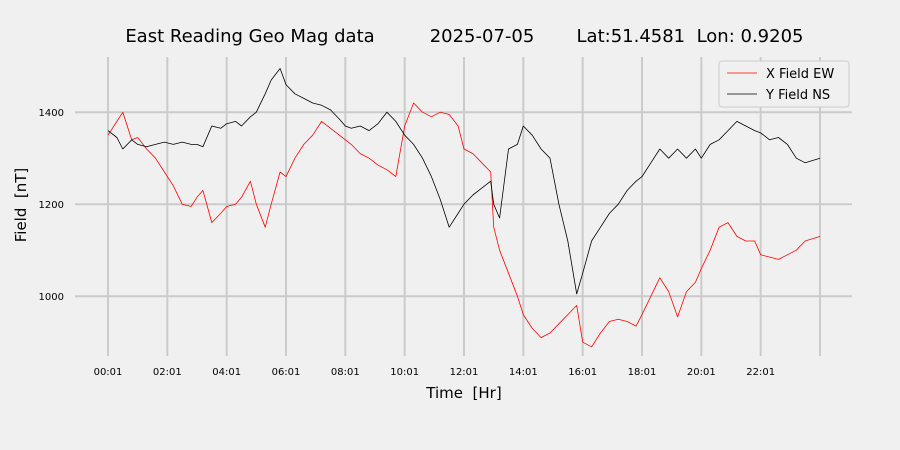  What do you see at coordinates (286, 372) in the screenshot?
I see `x-tick-label: 06:01` at bounding box center [286, 372].